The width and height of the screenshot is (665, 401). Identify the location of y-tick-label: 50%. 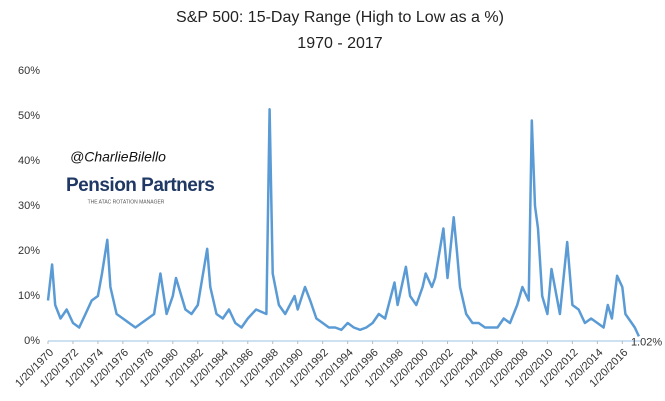
(29, 116).